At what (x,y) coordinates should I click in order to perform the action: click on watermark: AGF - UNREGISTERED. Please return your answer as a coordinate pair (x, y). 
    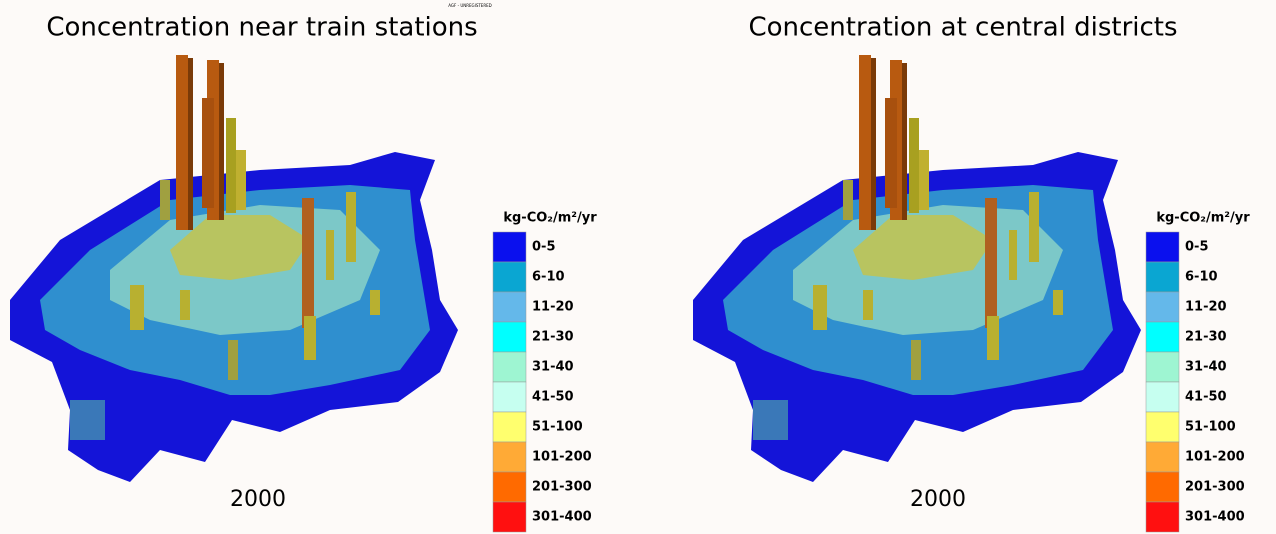
    Looking at the image, I should click on (469, 5).